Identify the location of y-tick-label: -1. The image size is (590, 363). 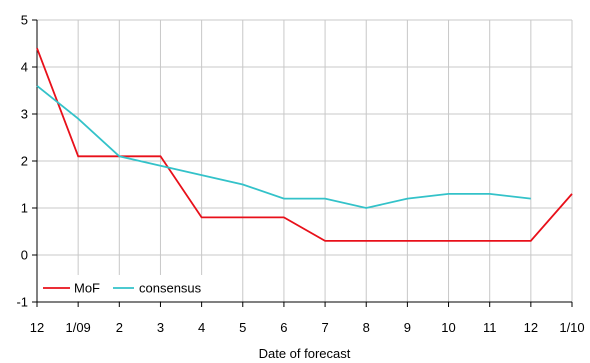
(22, 302).